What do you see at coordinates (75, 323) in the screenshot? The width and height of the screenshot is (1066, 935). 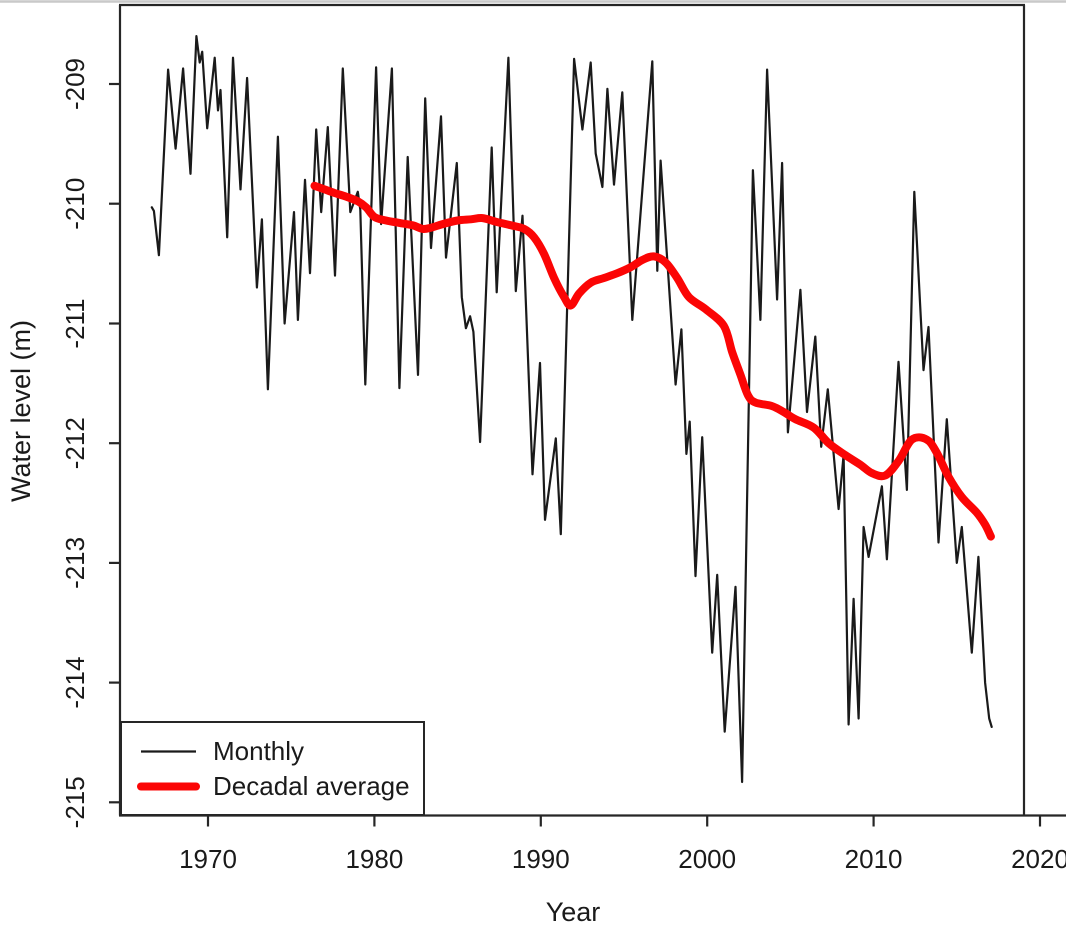 I see `y-tick-label: -211` at bounding box center [75, 323].